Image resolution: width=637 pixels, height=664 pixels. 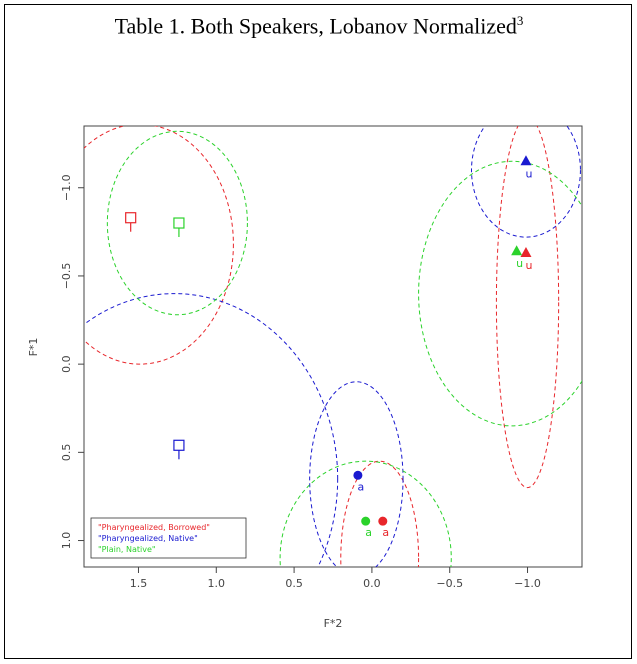 I want to click on y-tick-label: 0.5, so click(x=66, y=453).